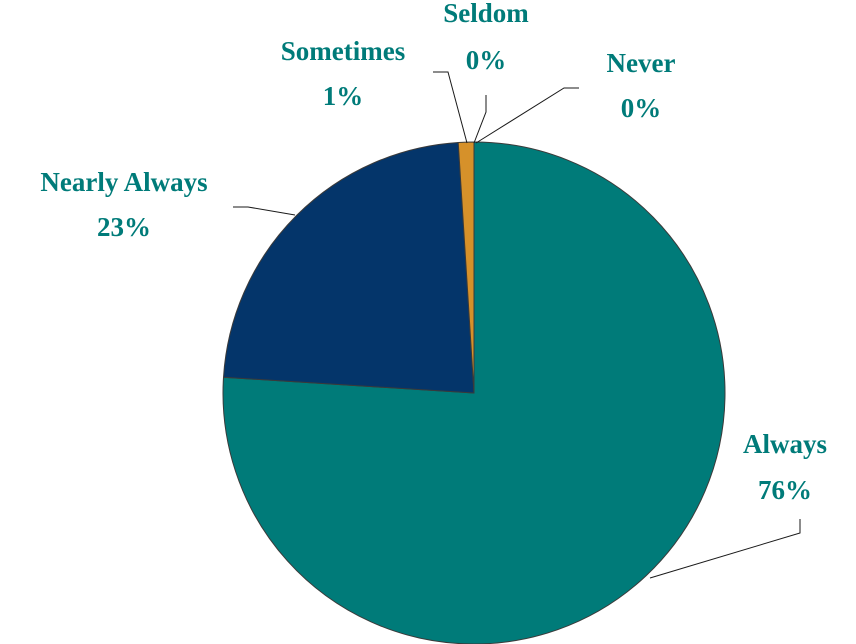 The width and height of the screenshot is (856, 644). What do you see at coordinates (486, 60) in the screenshot?
I see `slice-value-seldom: 0%` at bounding box center [486, 60].